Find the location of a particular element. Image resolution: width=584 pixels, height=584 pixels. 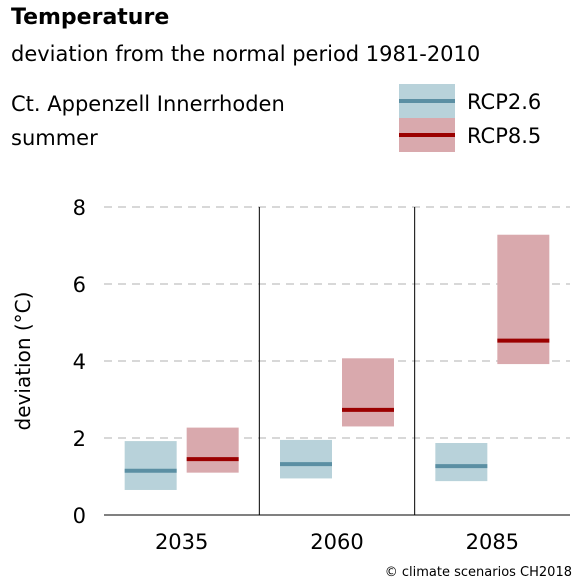

region-label: Ct. Appenzell Innerrhoden is located at coordinates (148, 104).